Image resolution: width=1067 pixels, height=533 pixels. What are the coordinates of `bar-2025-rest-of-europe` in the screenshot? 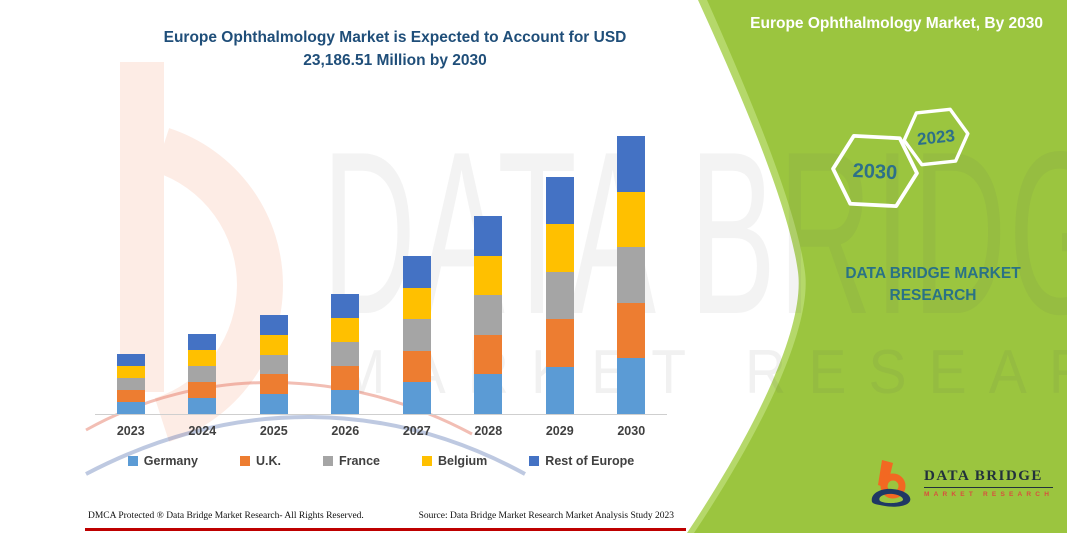 It's located at (273, 325).